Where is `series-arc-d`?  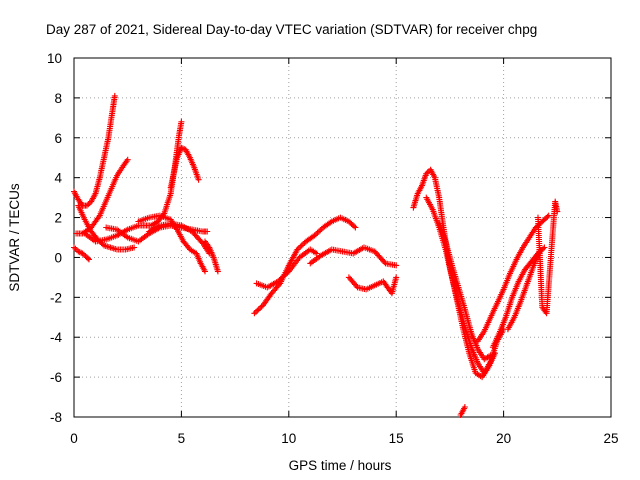 series-arc-d is located at coordinates (106, 227).